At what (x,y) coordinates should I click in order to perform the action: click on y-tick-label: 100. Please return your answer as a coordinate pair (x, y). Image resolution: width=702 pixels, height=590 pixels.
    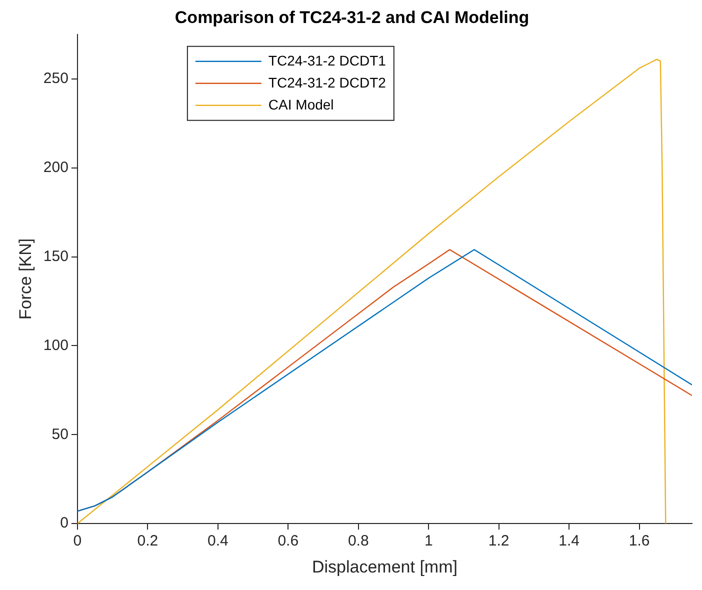
    Looking at the image, I should click on (55, 345).